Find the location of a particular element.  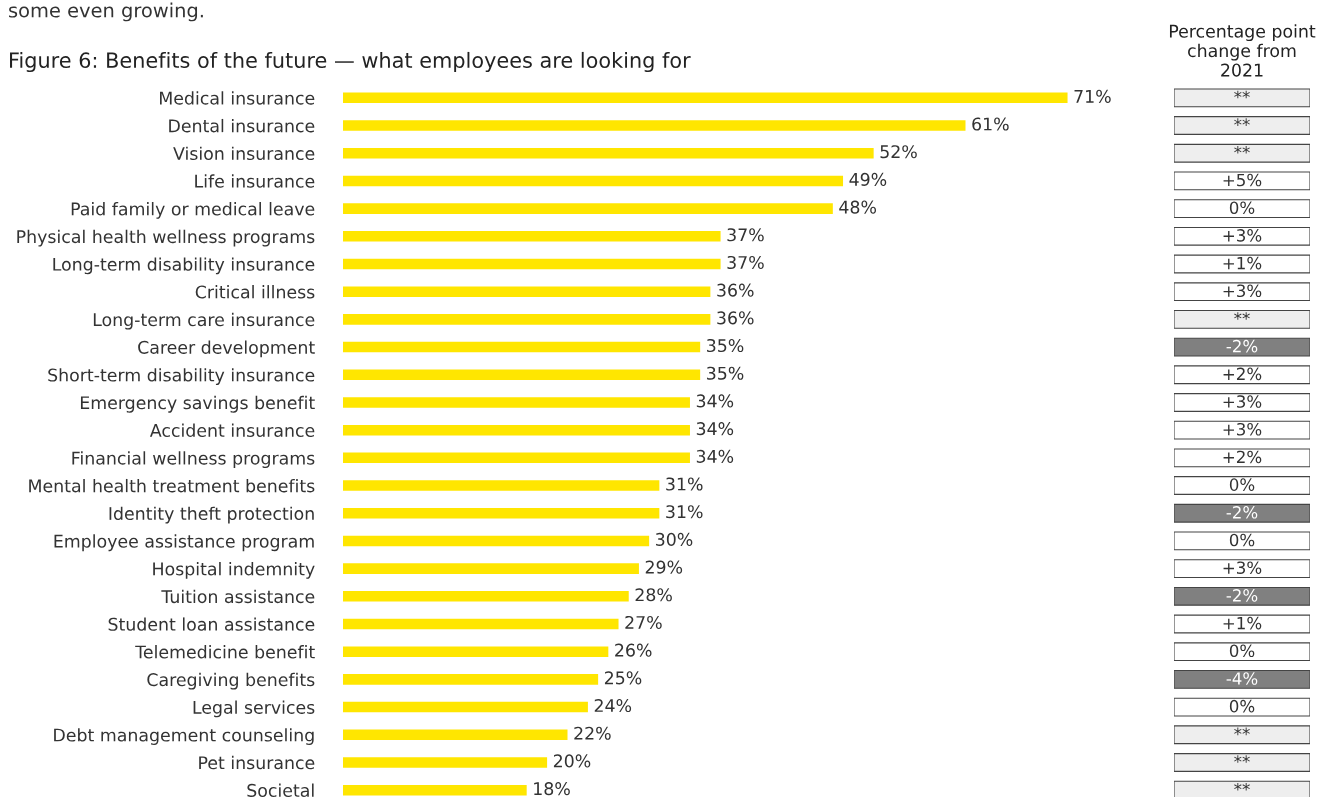

text: +5% is located at coordinates (1242, 180).